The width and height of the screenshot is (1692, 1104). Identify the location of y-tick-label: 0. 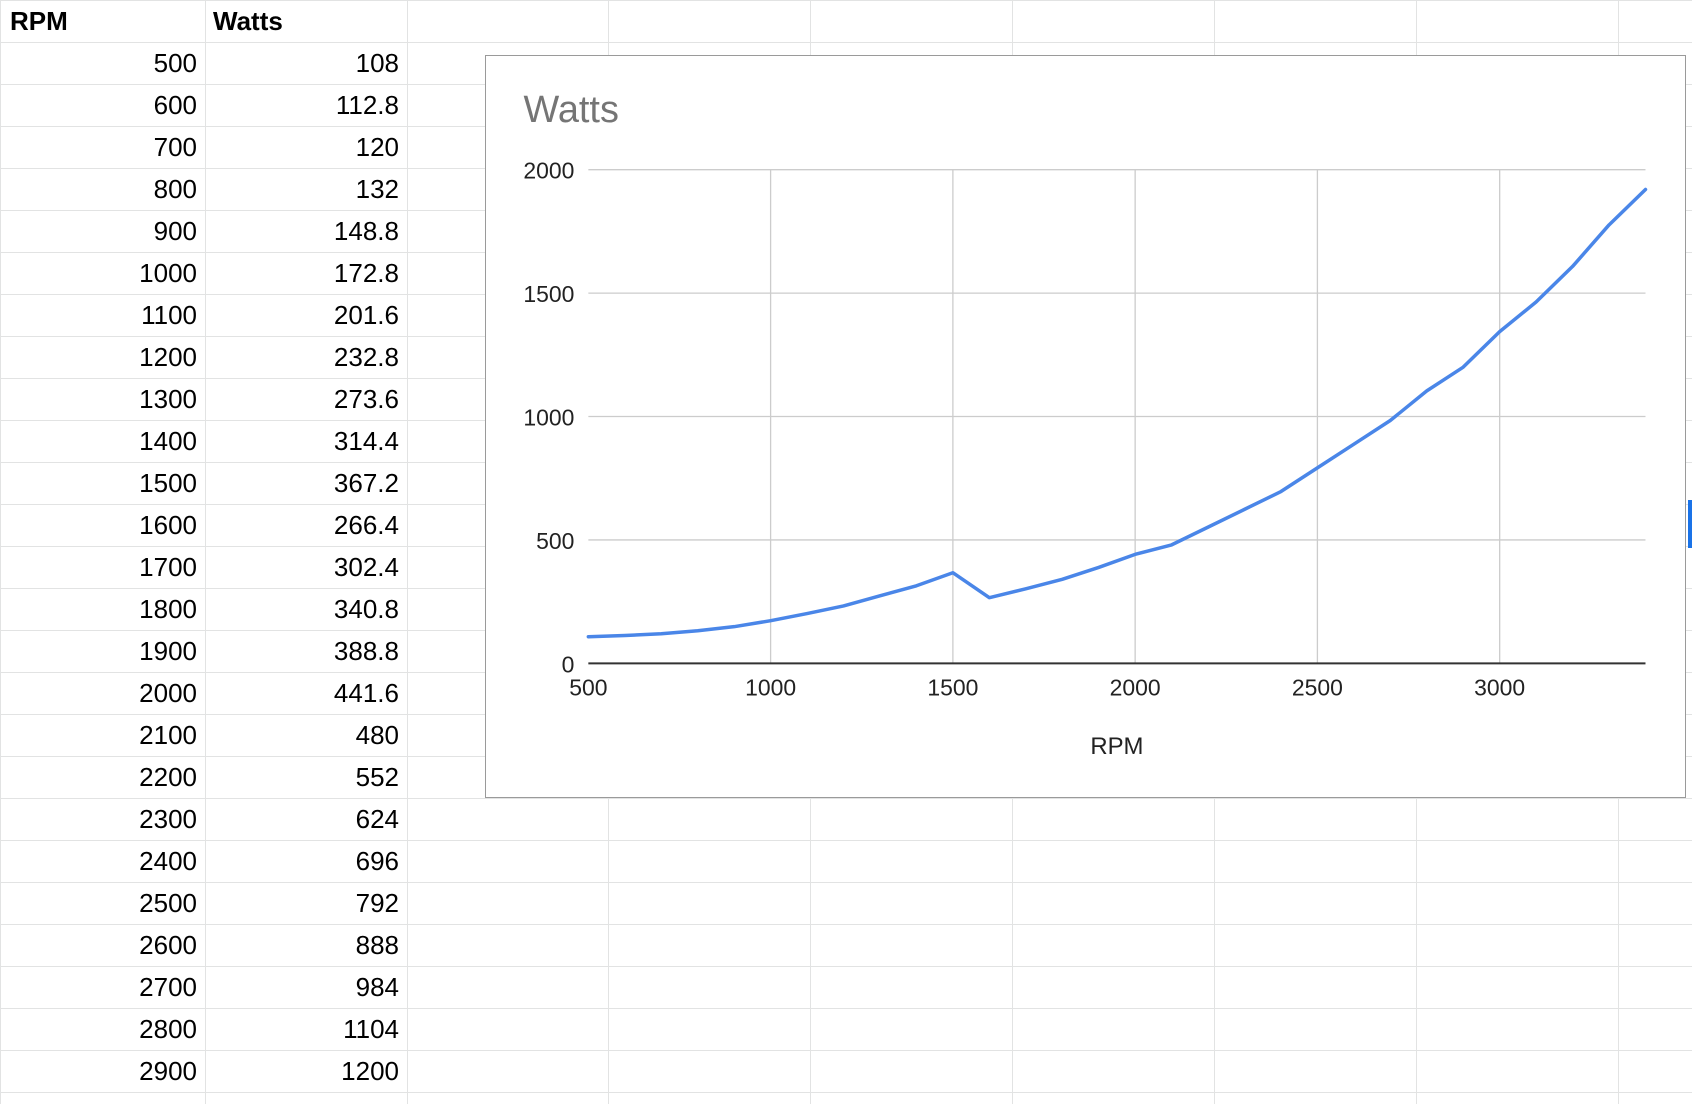
(568, 664).